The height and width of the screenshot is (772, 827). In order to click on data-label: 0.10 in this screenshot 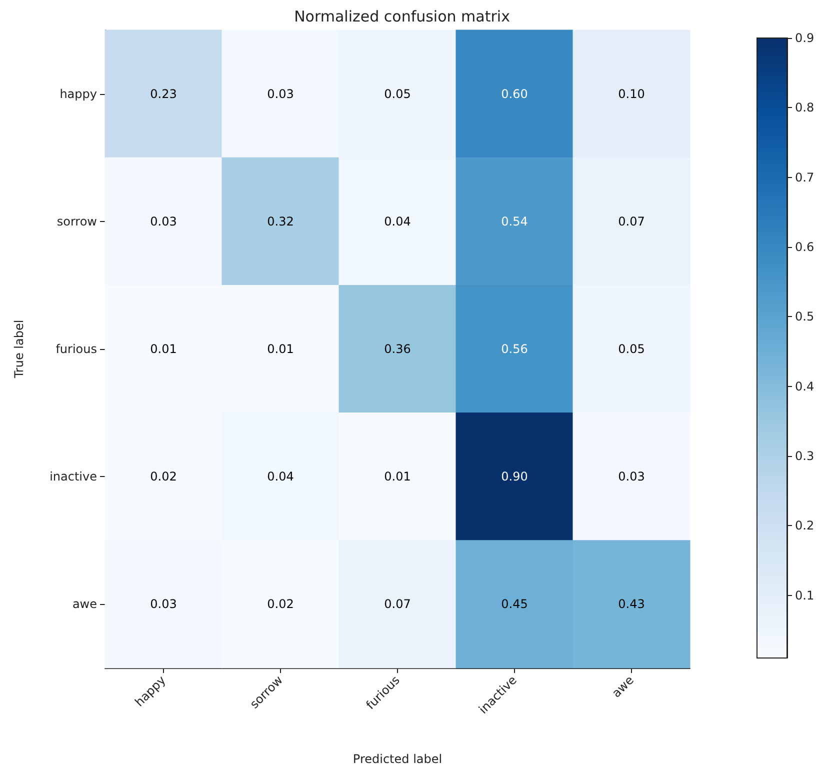, I will do `click(631, 93)`.